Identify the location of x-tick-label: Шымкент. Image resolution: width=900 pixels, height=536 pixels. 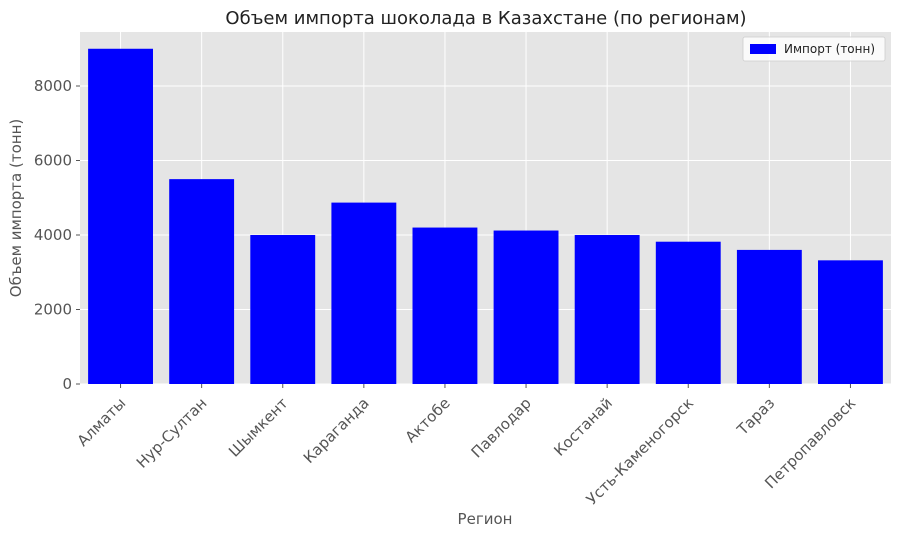
(258, 427).